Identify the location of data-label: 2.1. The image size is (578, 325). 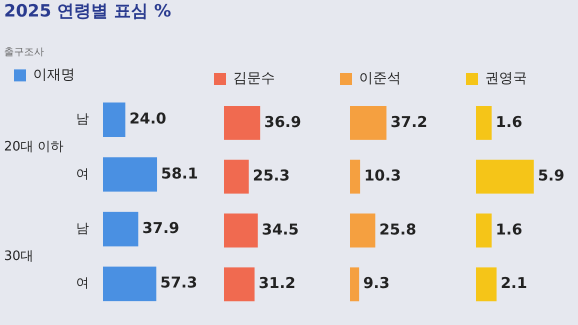
(514, 283).